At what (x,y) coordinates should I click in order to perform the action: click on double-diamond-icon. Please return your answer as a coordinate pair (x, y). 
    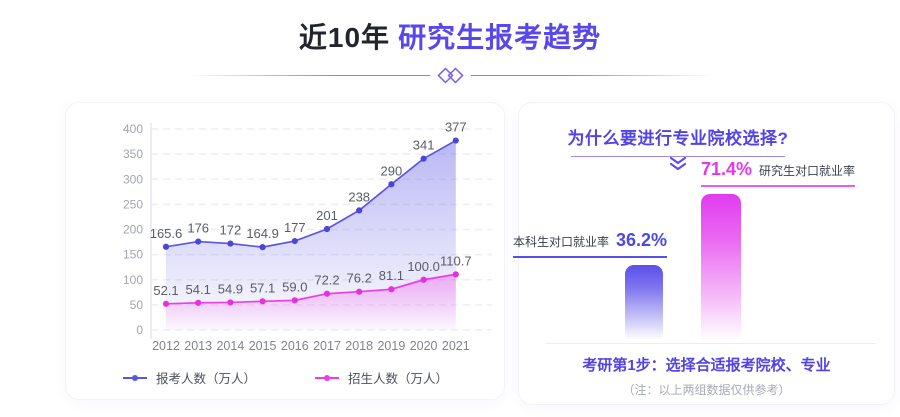
    Looking at the image, I should click on (450, 75).